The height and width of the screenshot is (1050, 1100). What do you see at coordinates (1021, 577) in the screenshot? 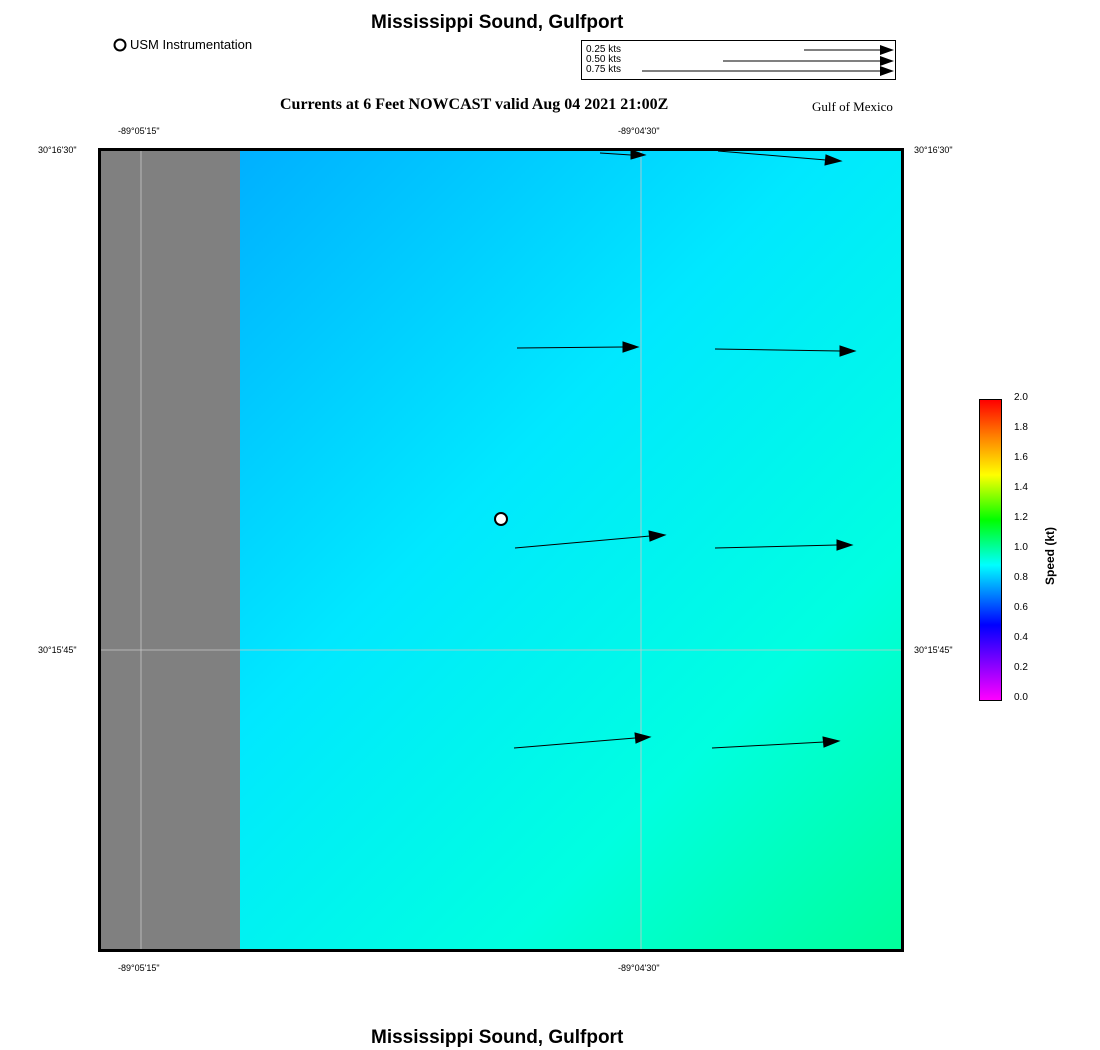
I see `colorbar-tick: 0.8` at bounding box center [1021, 577].